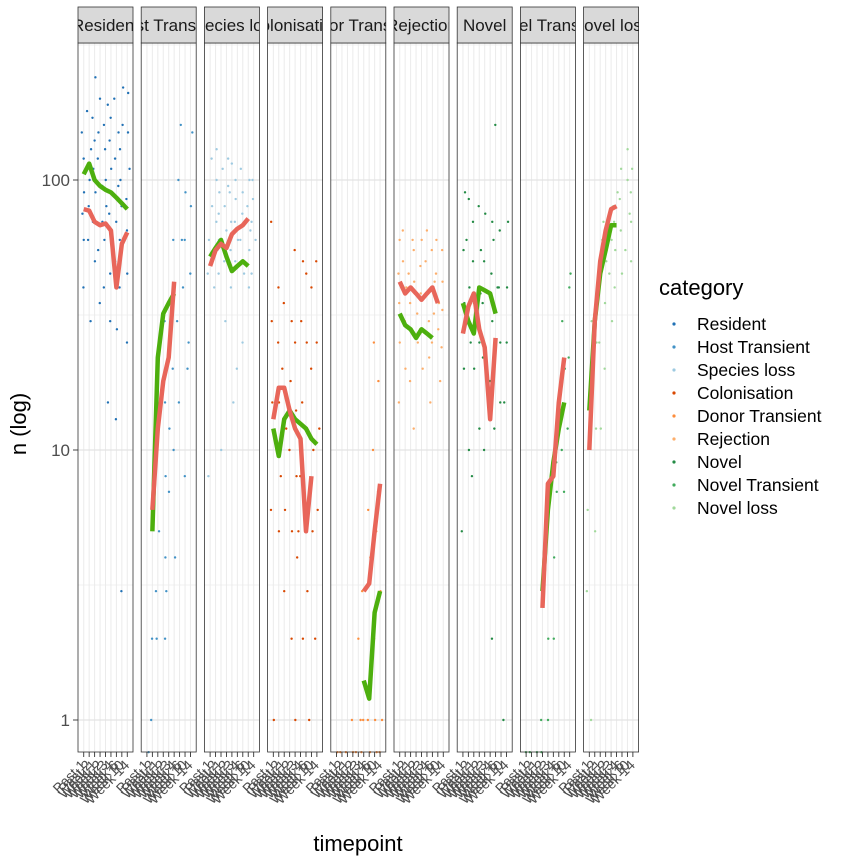 This screenshot has width=864, height=864. I want to click on strip-label: Novel loss, so click(611, 25).